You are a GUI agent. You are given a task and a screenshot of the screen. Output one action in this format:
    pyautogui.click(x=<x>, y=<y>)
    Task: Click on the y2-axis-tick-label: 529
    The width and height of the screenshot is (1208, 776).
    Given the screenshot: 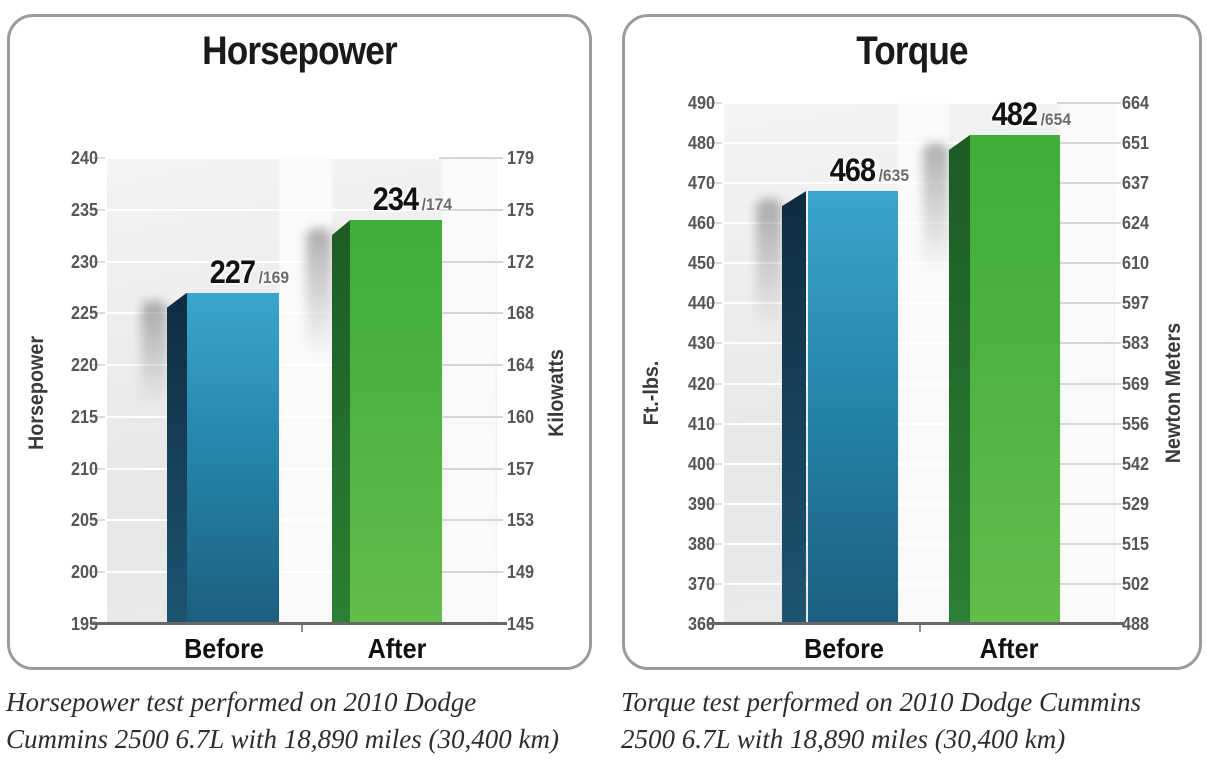 What is the action you would take?
    pyautogui.click(x=1136, y=504)
    